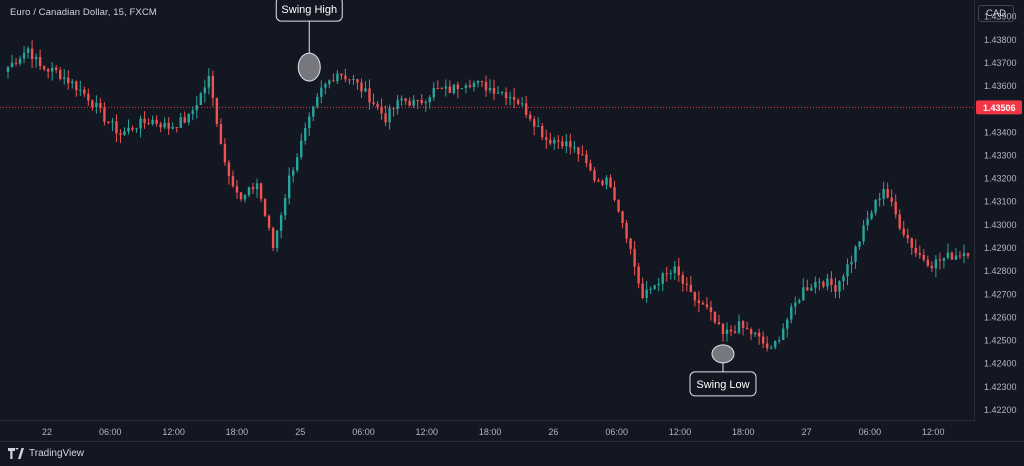  I want to click on currency-button: CAD, so click(996, 13).